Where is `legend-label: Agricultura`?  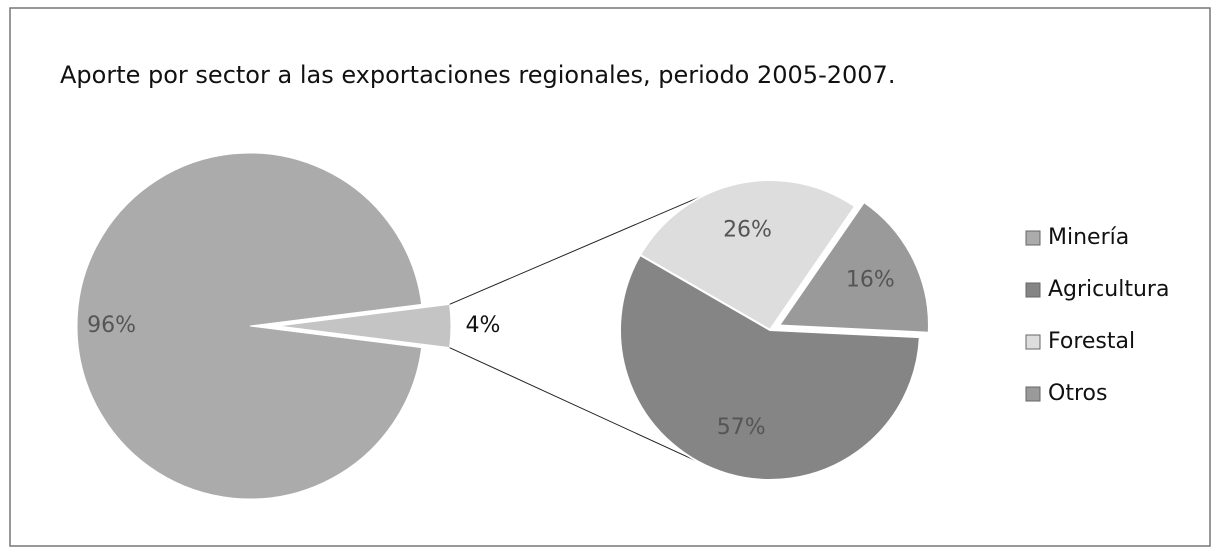
legend-label: Agricultura is located at coordinates (1108, 289).